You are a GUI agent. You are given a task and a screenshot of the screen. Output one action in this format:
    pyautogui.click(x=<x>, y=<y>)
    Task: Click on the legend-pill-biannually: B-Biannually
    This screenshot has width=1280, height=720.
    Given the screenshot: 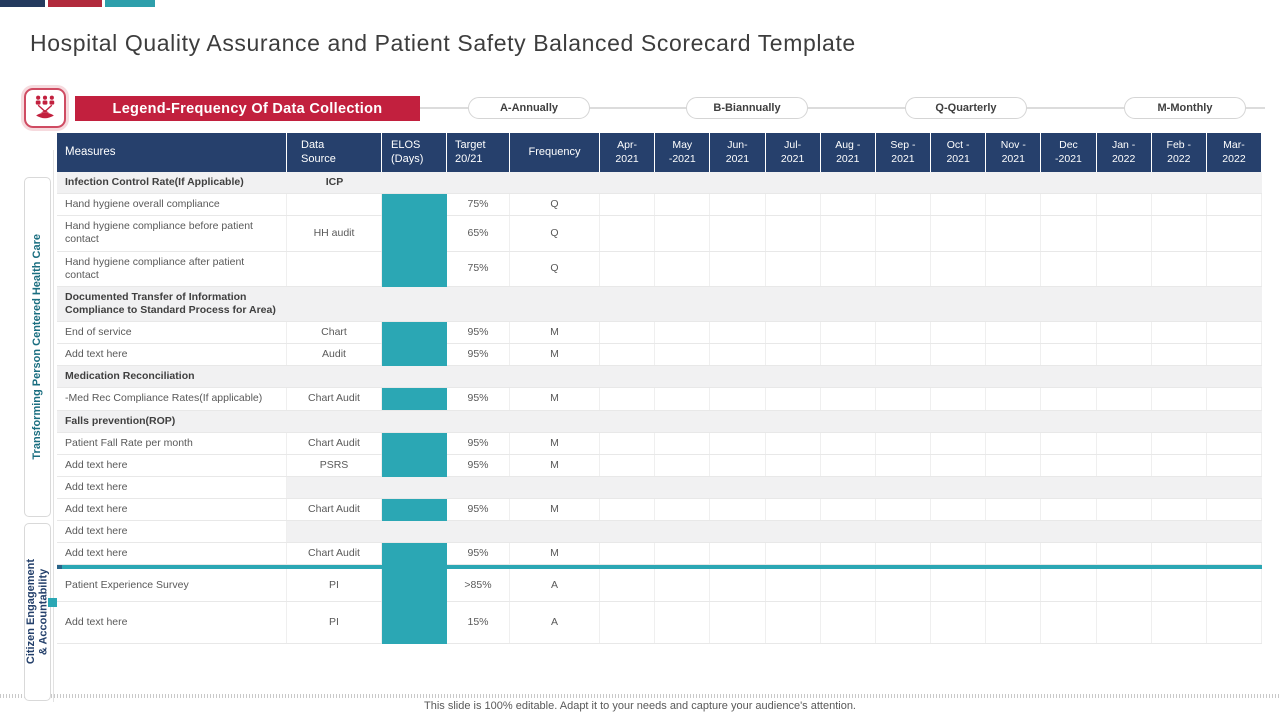 What is the action you would take?
    pyautogui.click(x=747, y=108)
    